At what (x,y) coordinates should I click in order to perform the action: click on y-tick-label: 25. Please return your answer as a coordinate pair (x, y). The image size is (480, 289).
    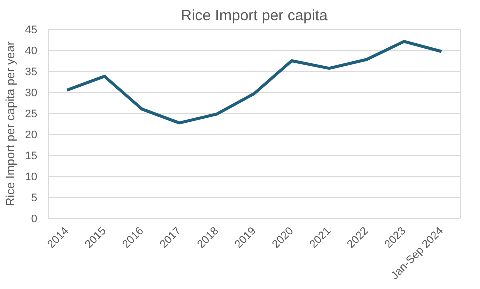
    Looking at the image, I should click on (31, 114).